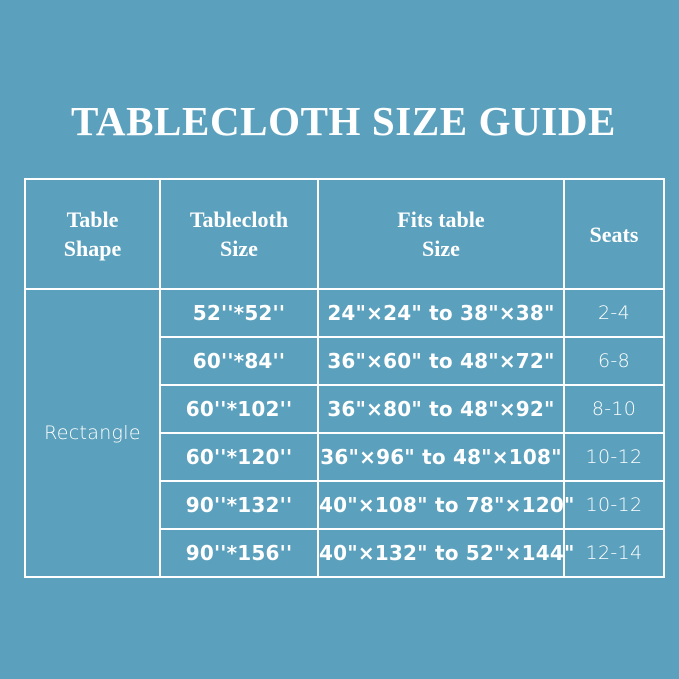 This screenshot has height=679, width=679. I want to click on header-label-fits-table-size: Fits table Size, so click(441, 234).